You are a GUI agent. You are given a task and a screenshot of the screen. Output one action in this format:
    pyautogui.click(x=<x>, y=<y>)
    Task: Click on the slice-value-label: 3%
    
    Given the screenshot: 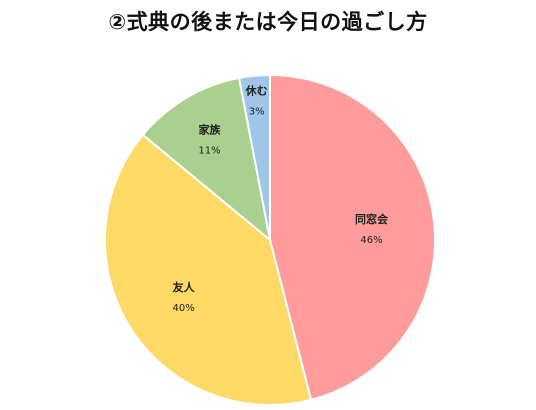 What is the action you would take?
    pyautogui.click(x=257, y=112)
    